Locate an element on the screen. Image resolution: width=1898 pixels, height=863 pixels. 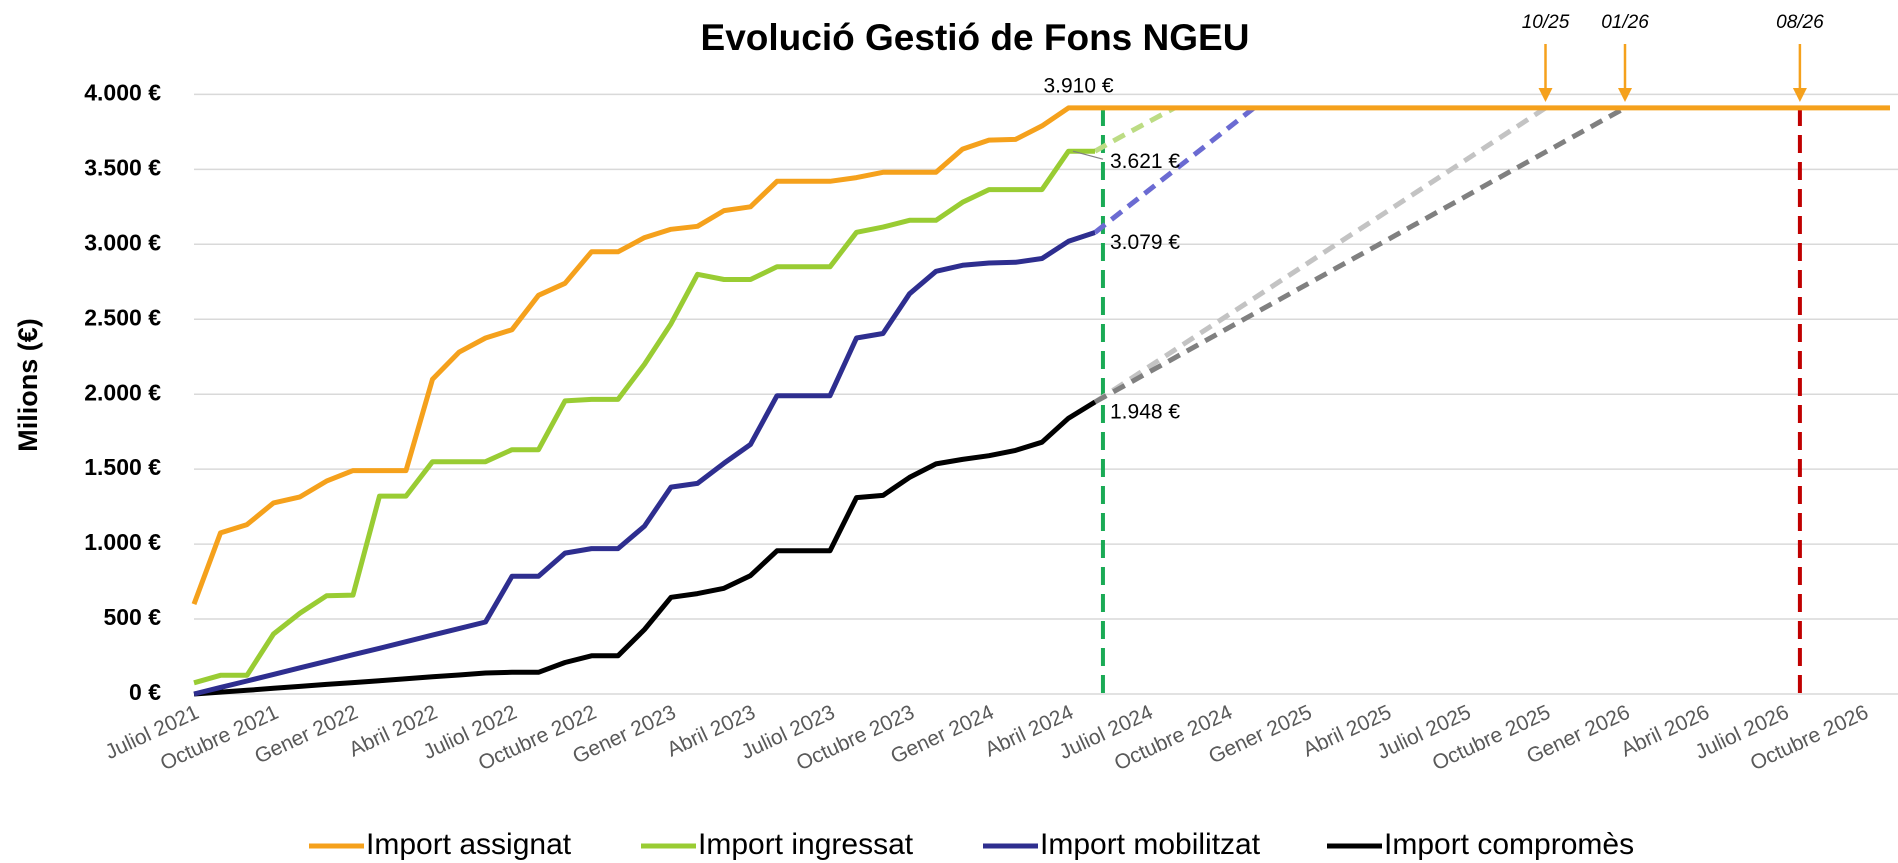
data-label: 3.910 € is located at coordinates (1078, 85).